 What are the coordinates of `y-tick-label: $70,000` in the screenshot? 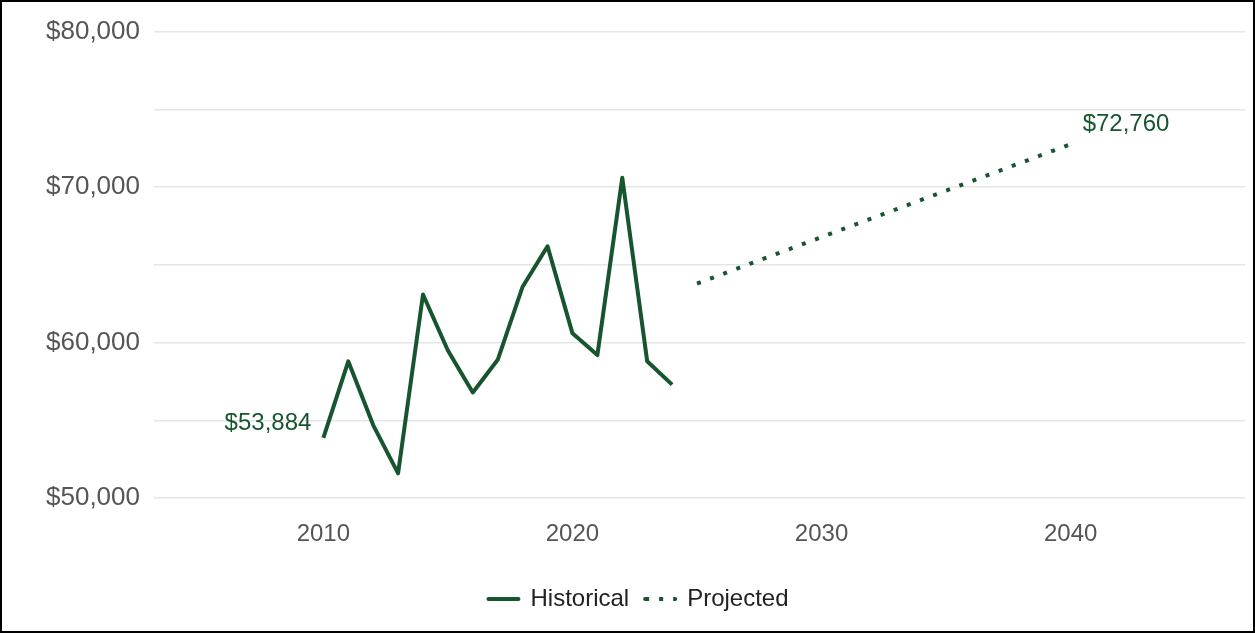 It's located at (93, 185).